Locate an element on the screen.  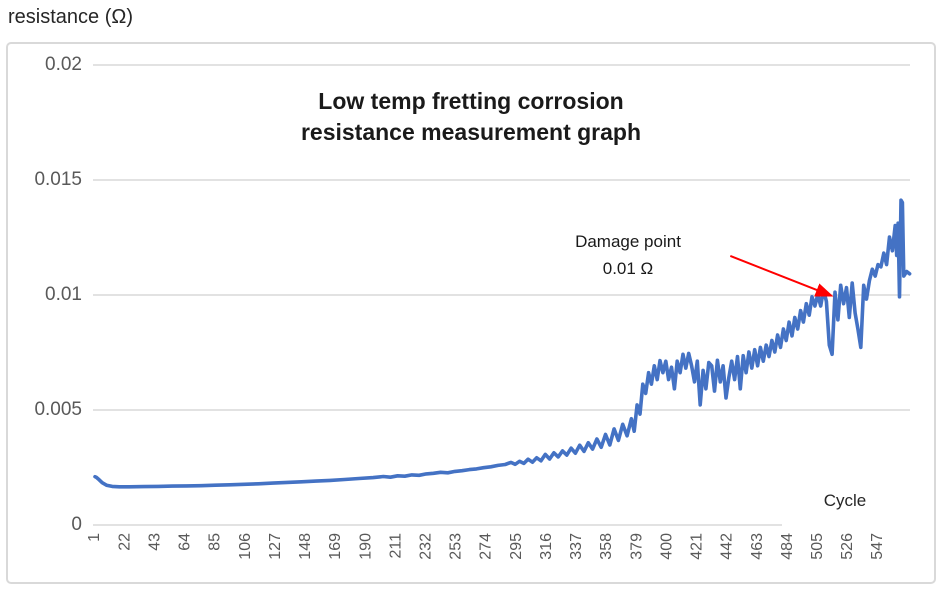
x-axis-title: Cycle is located at coordinates (845, 500).